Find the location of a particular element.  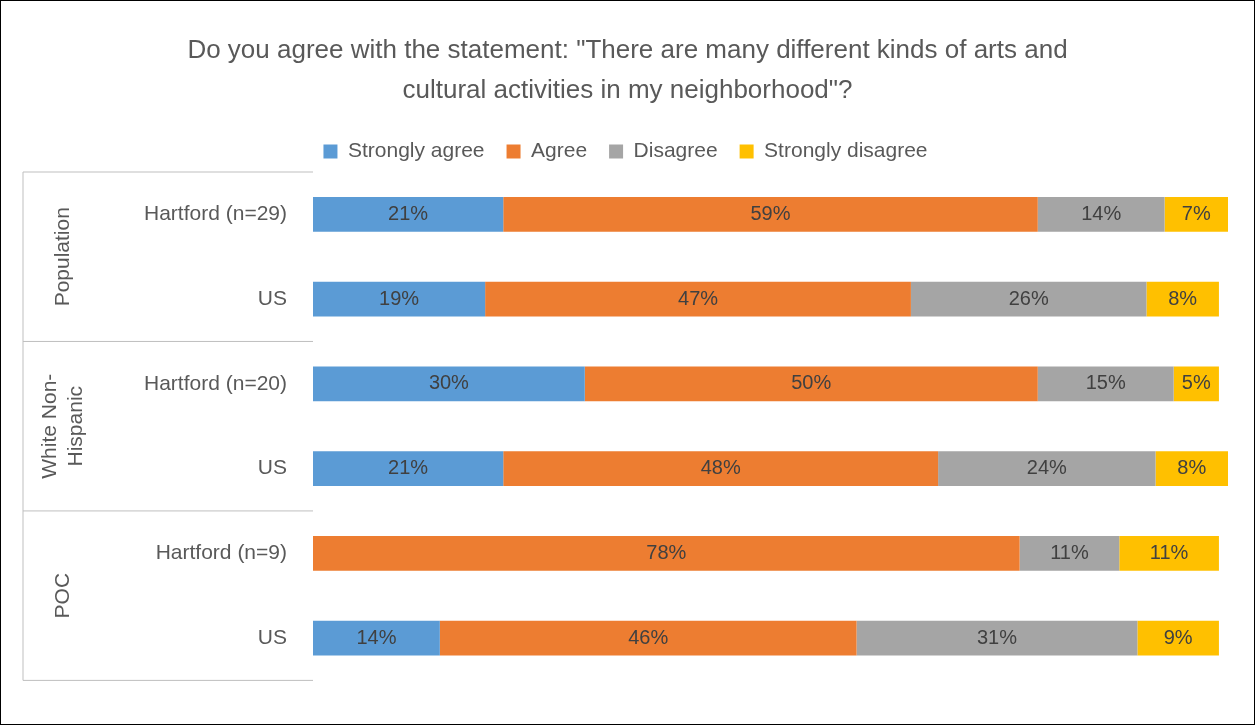

data-label: 48% is located at coordinates (720, 467).